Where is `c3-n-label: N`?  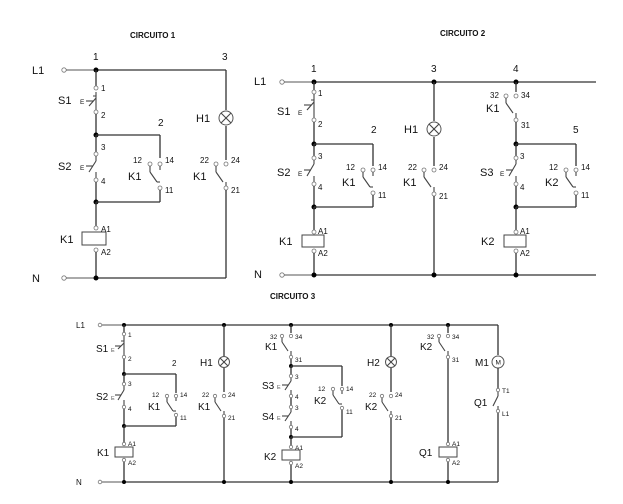 c3-n-label: N is located at coordinates (79, 482).